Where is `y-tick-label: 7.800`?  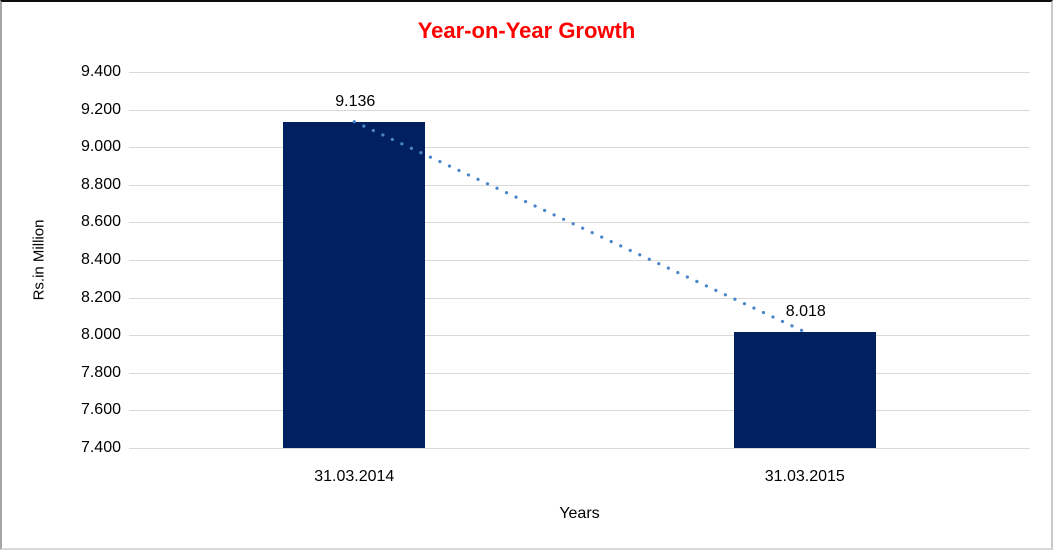 y-tick-label: 7.800 is located at coordinates (100, 372).